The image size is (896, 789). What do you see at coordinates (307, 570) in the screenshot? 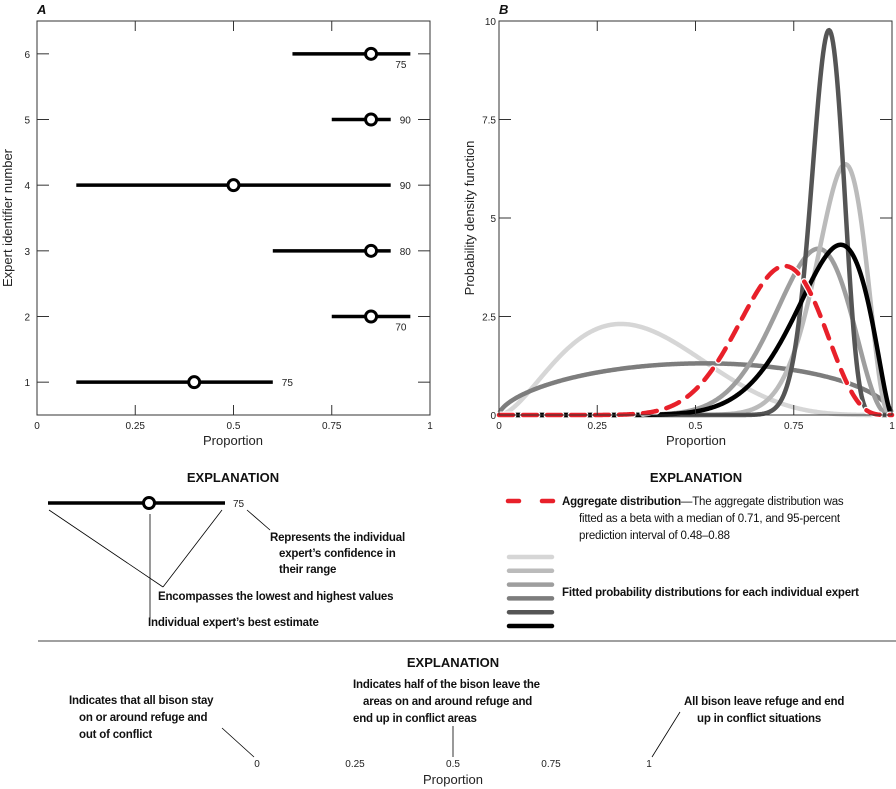
I see `confidence-note-line: their range` at bounding box center [307, 570].